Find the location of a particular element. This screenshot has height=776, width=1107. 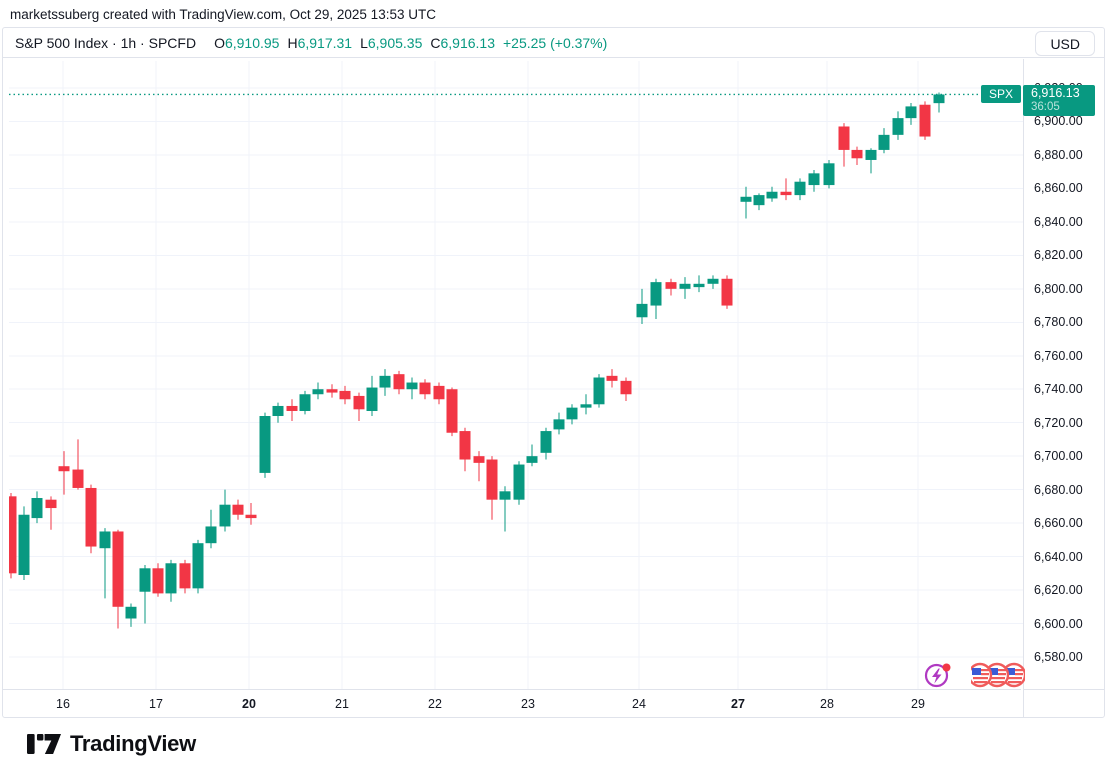

tradingview-logo: TradingView is located at coordinates (111, 744).